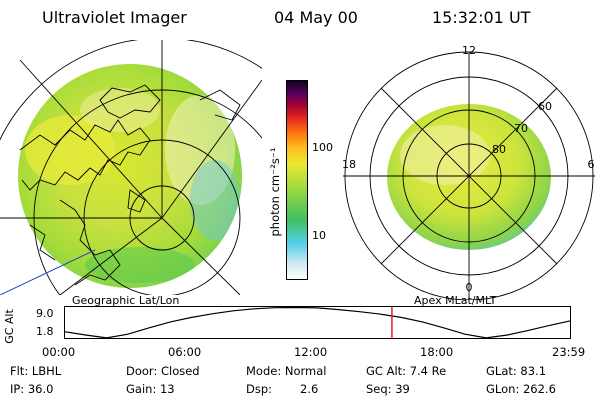 The image size is (600, 400). I want to click on mlat-label-60: 60, so click(545, 106).